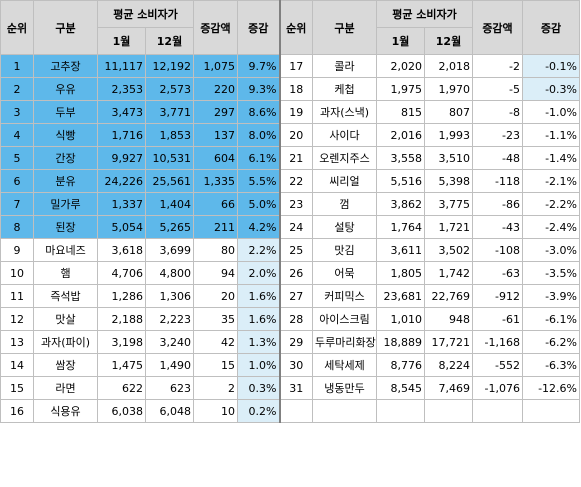 The height and width of the screenshot is (487, 581). Describe the element at coordinates (497, 227) in the screenshot. I see `change-amount-cell: -43` at that location.